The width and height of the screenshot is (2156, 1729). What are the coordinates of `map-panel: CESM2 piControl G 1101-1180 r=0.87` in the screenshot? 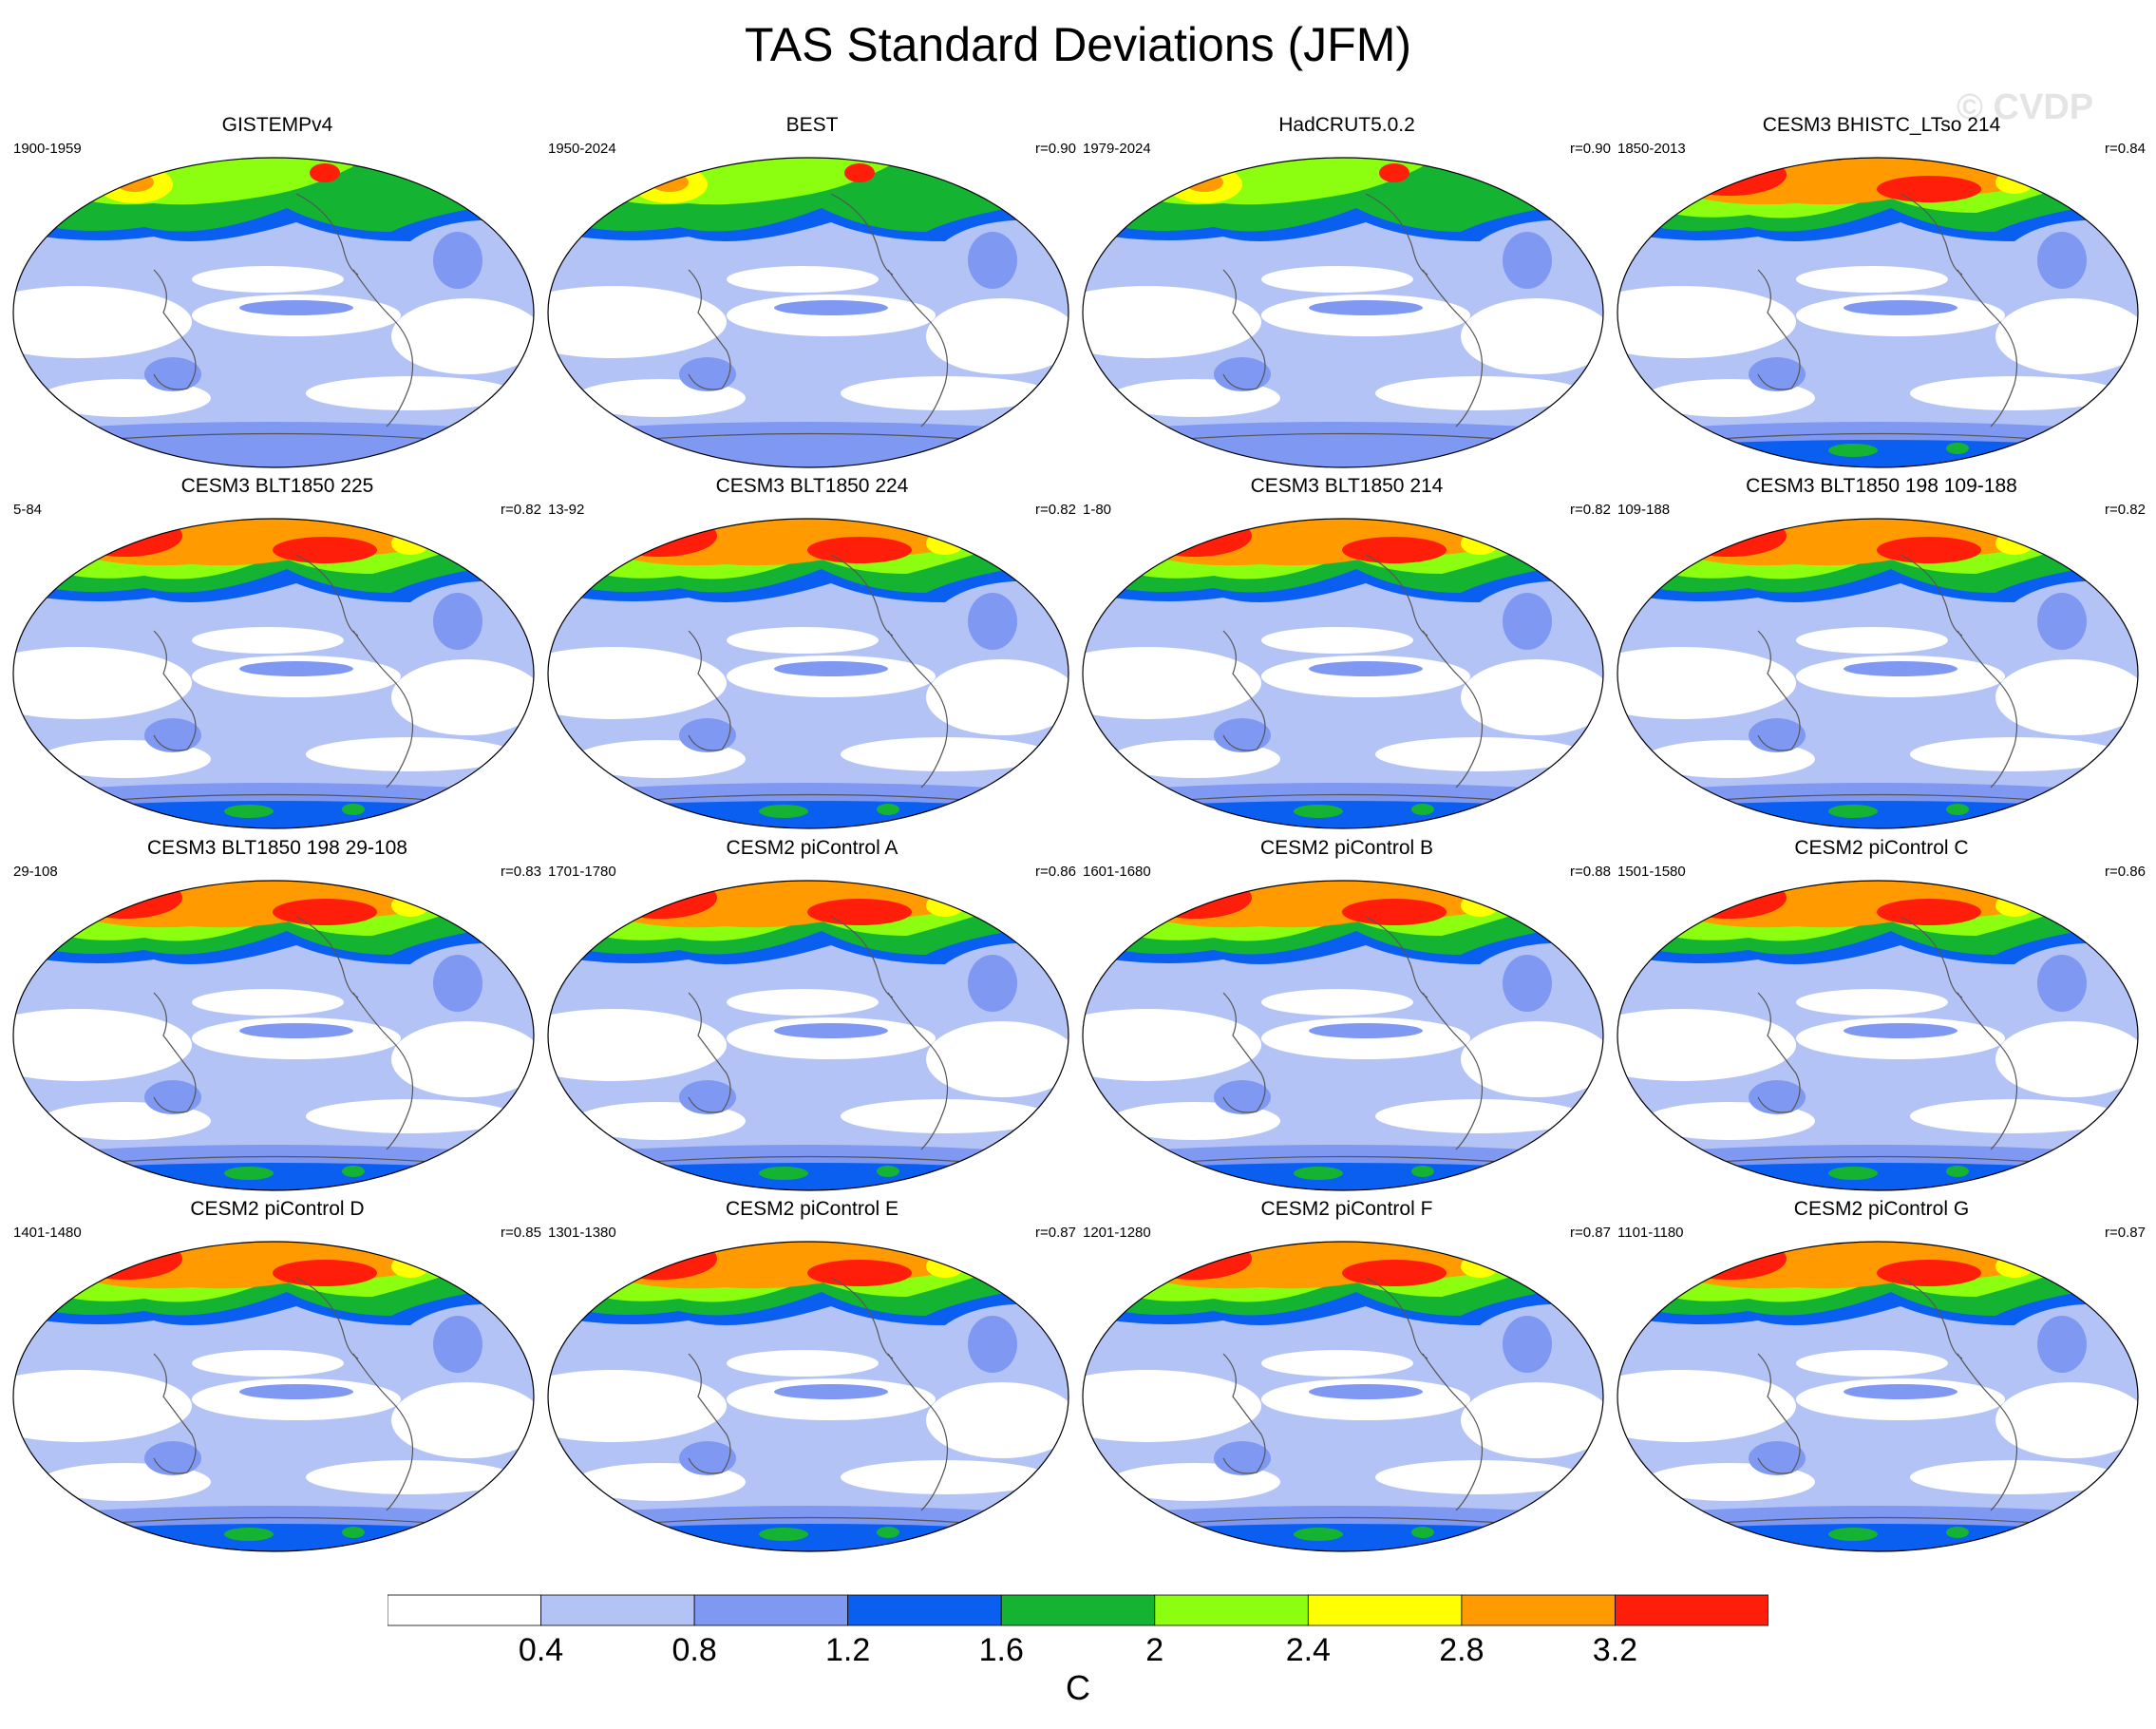 It's located at (1882, 1378).